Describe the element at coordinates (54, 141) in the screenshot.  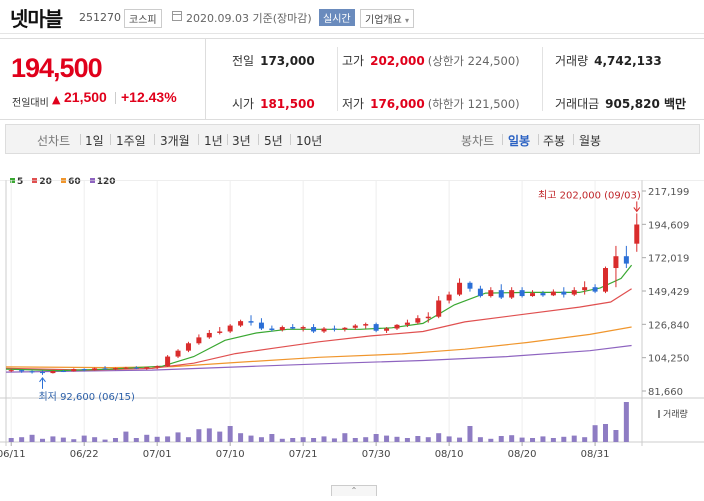
I see `tab-line-chart: 선차트` at that location.